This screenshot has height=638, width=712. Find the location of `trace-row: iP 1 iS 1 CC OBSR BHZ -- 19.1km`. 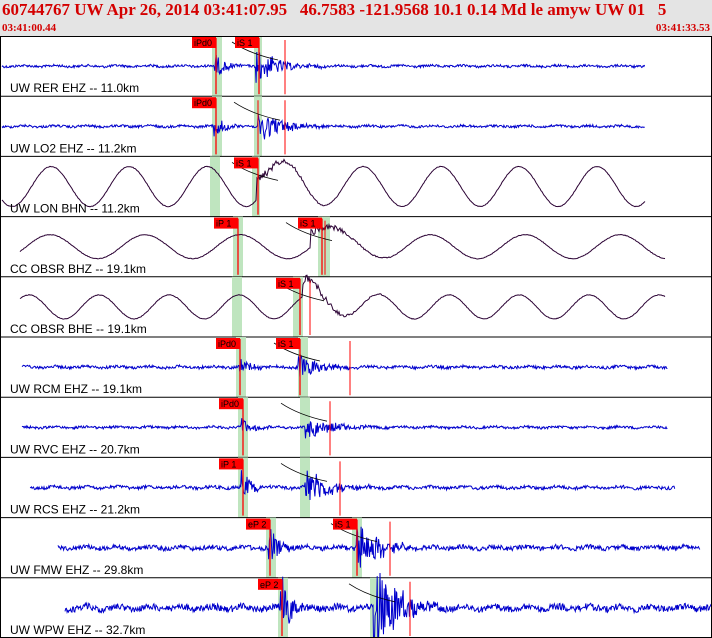

trace-row: iP 1 iS 1 CC OBSR BHZ -- 19.1km is located at coordinates (356, 247).